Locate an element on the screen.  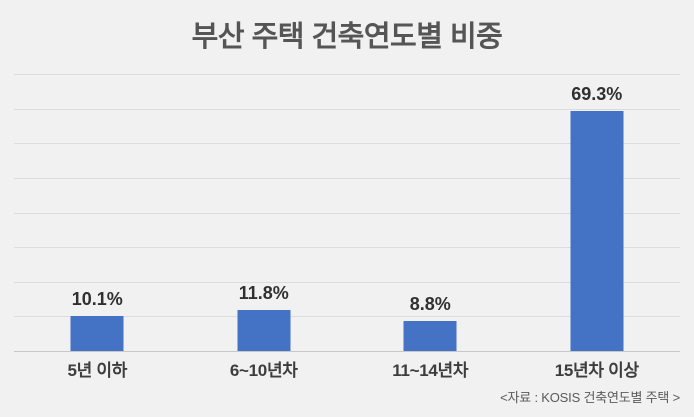
x-axis-label: 15년차 이상 is located at coordinates (596, 370).